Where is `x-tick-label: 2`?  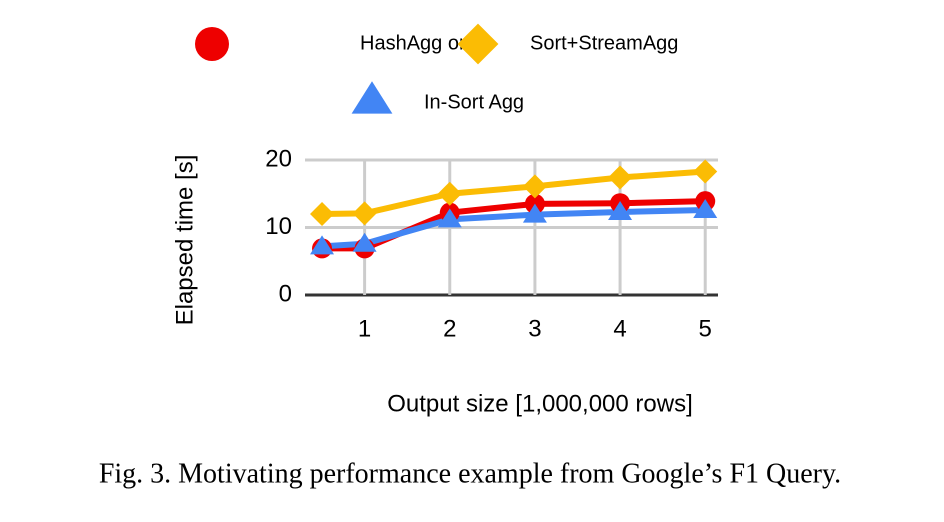
x-tick-label: 2 is located at coordinates (449, 328).